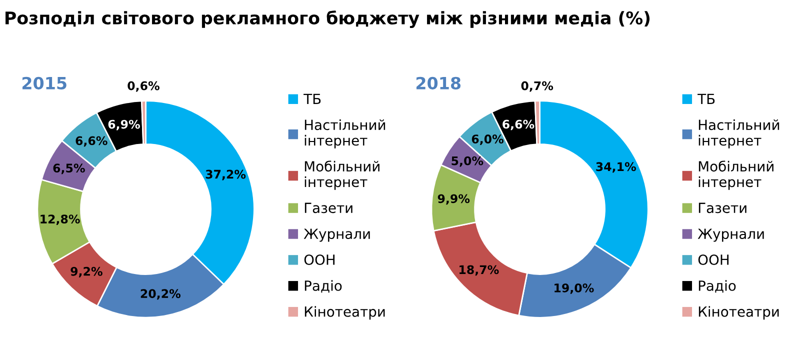  I want to click on data-label: 9,2%, so click(86, 272).